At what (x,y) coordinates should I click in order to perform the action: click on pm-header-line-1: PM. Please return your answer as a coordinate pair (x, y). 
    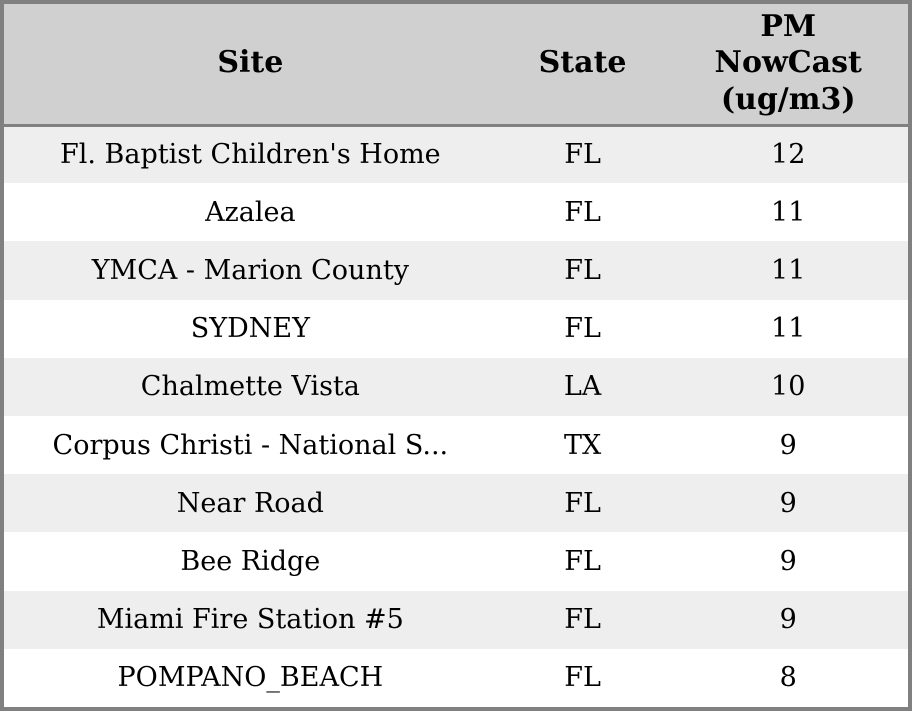
    Looking at the image, I should click on (788, 26).